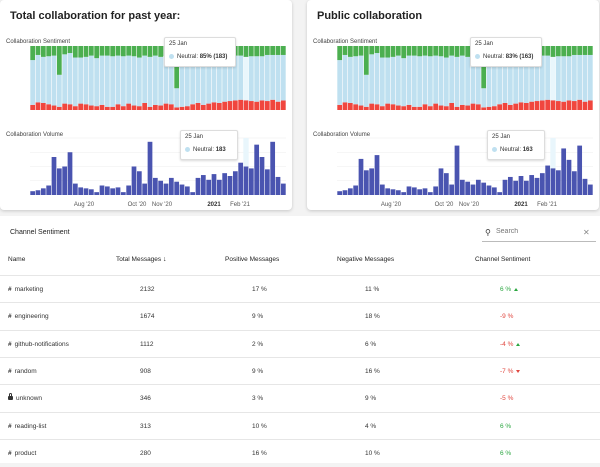 This screenshot has width=600, height=467. I want to click on channel-sentiment: -4 %, so click(510, 344).